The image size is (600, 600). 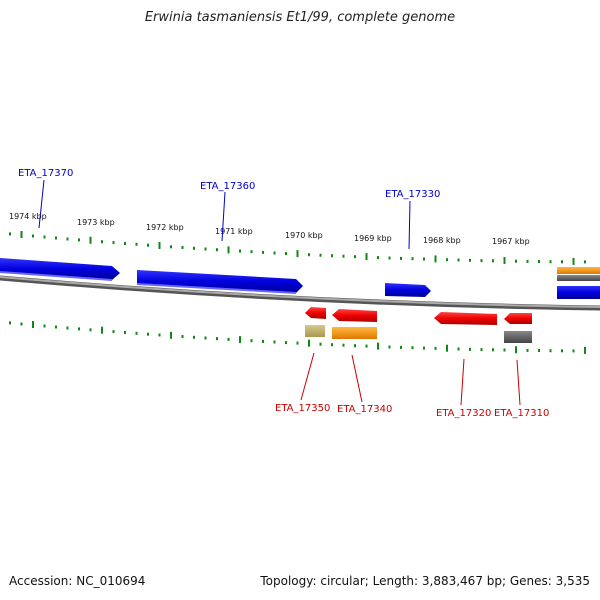 What do you see at coordinates (463, 413) in the screenshot?
I see `gene-label-reverse: ETA_17320` at bounding box center [463, 413].